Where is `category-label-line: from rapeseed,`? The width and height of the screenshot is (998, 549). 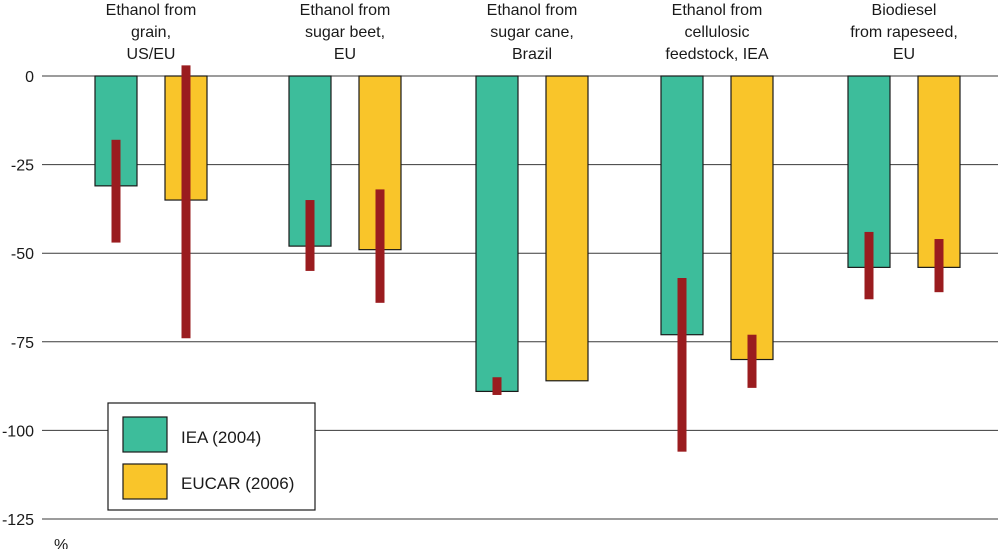 category-label-line: from rapeseed, is located at coordinates (904, 32).